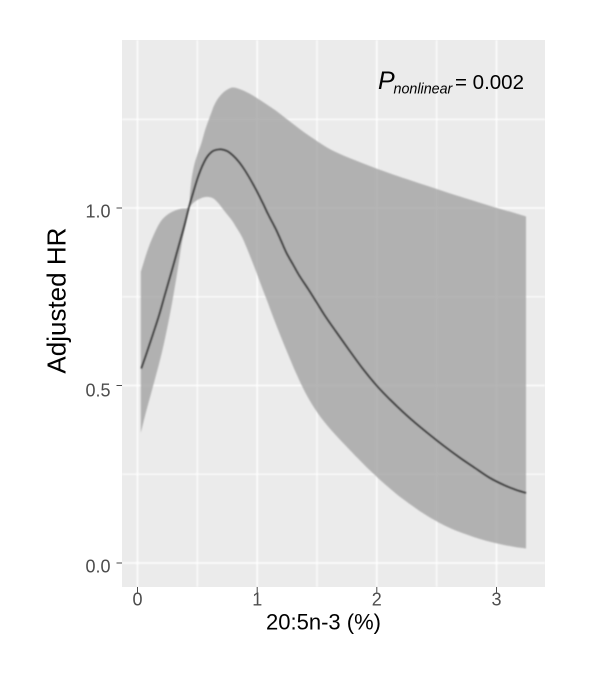 The width and height of the screenshot is (600, 679). Describe the element at coordinates (424, 90) in the screenshot. I see `svg-text: nonlinear` at that location.